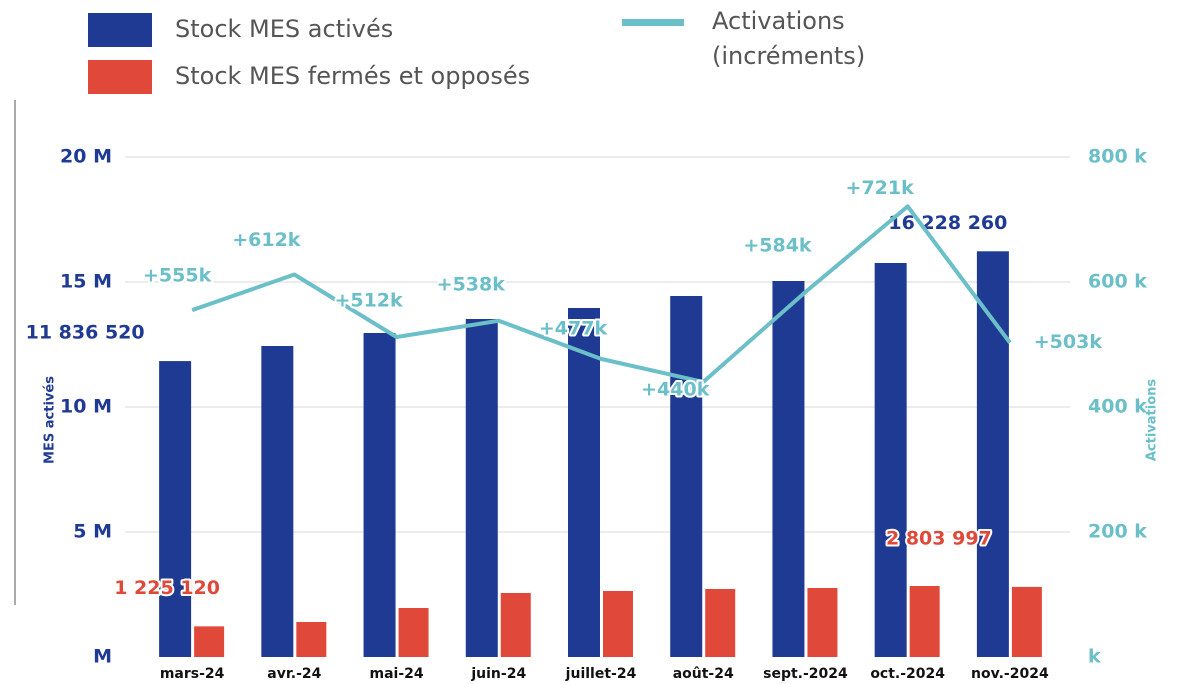 Image resolution: width=1181 pixels, height=684 pixels. Describe the element at coordinates (167, 588) in the screenshot. I see `data-label: 1 225 120` at that location.